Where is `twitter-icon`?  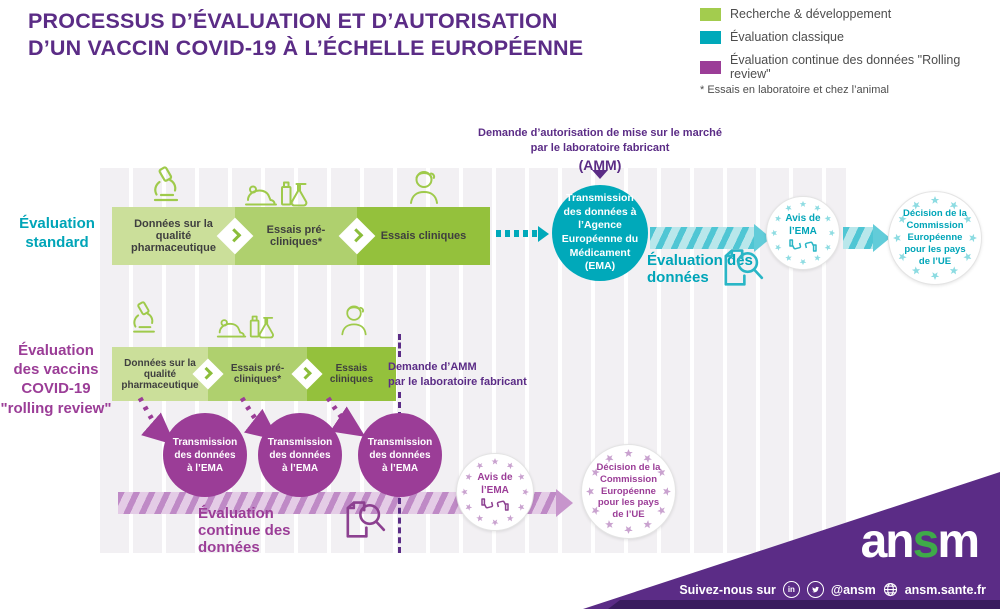
twitter-icon is located at coordinates (815, 589).